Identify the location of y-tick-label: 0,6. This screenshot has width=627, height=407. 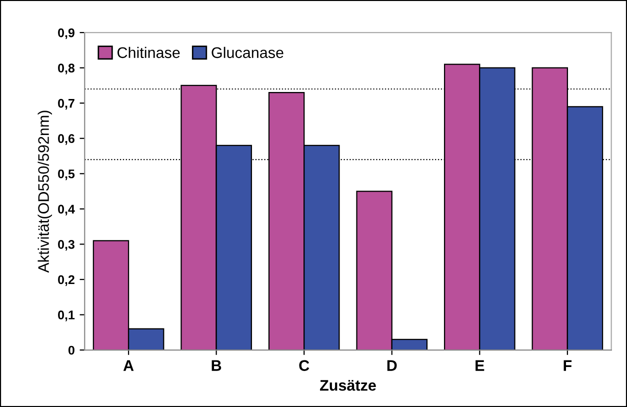
(66, 139).